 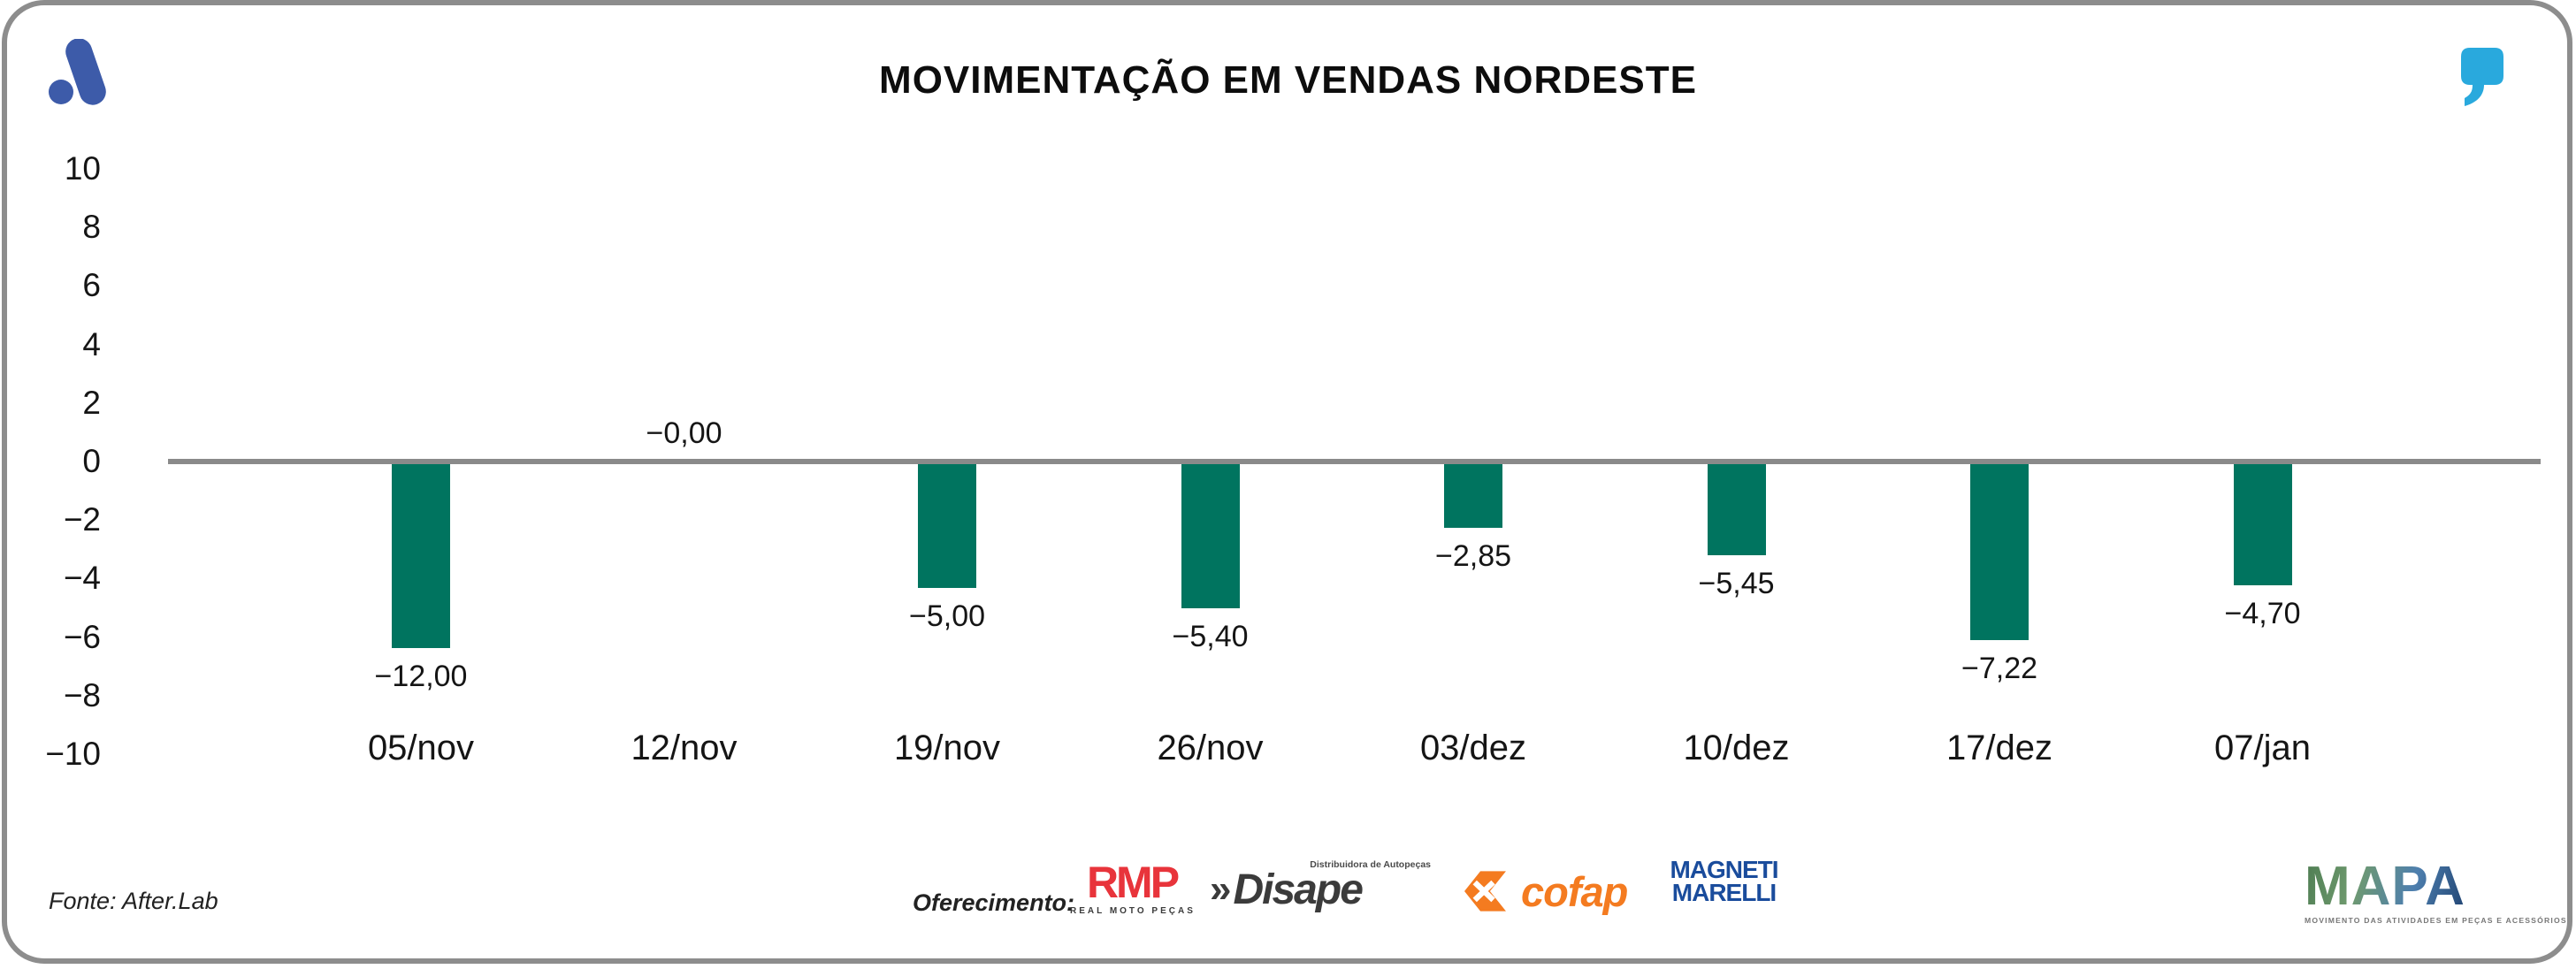 I want to click on y-tick-label: 2, so click(x=92, y=402).